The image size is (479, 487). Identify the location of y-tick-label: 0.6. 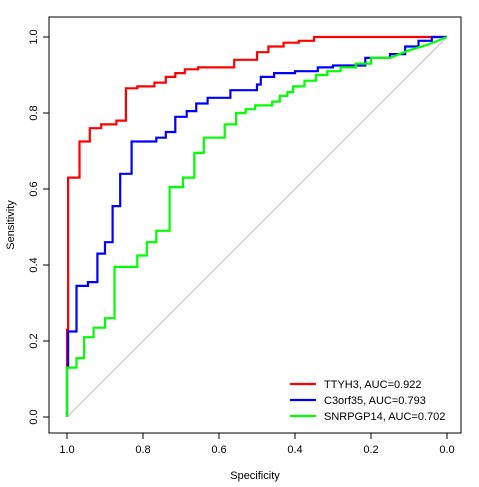
(34, 188).